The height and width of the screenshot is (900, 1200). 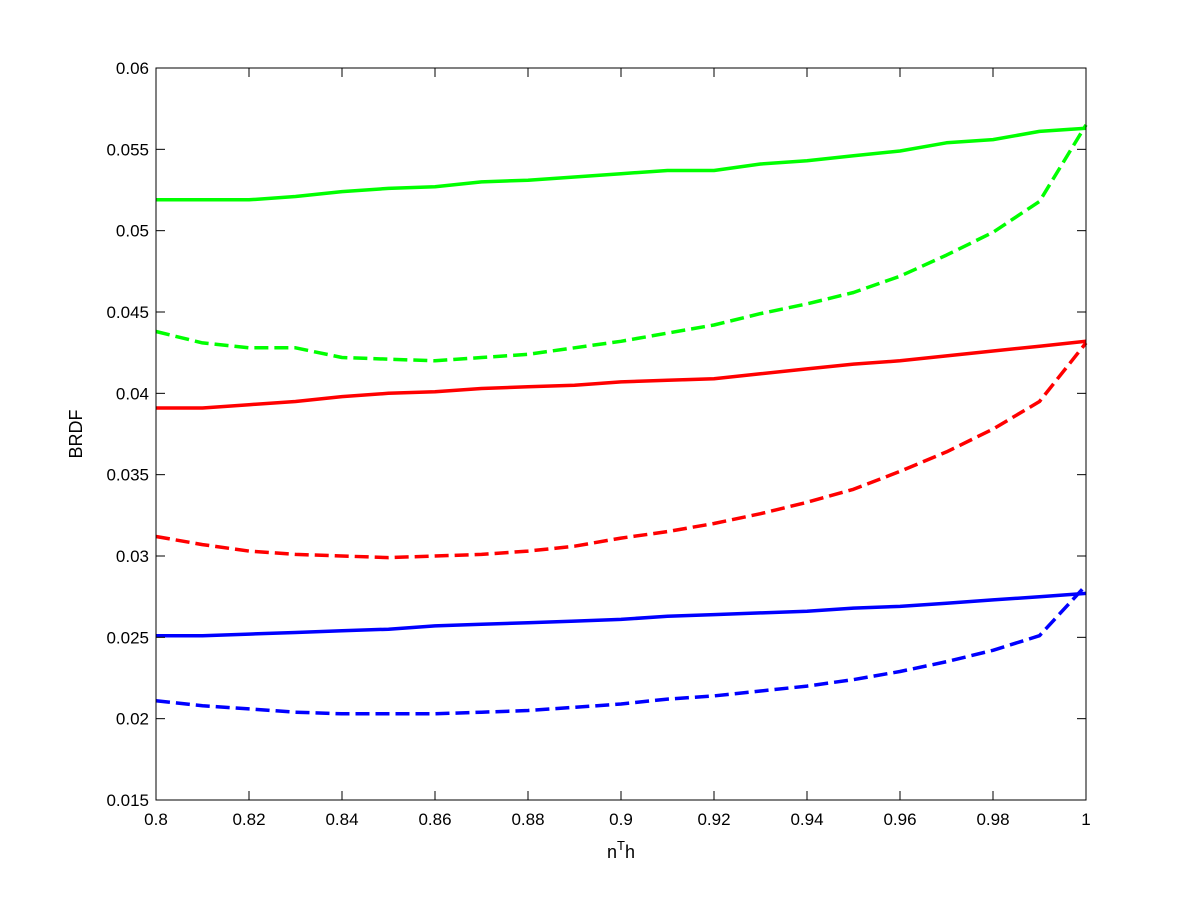 What do you see at coordinates (156, 819) in the screenshot?
I see `x-tick-label: 0.8` at bounding box center [156, 819].